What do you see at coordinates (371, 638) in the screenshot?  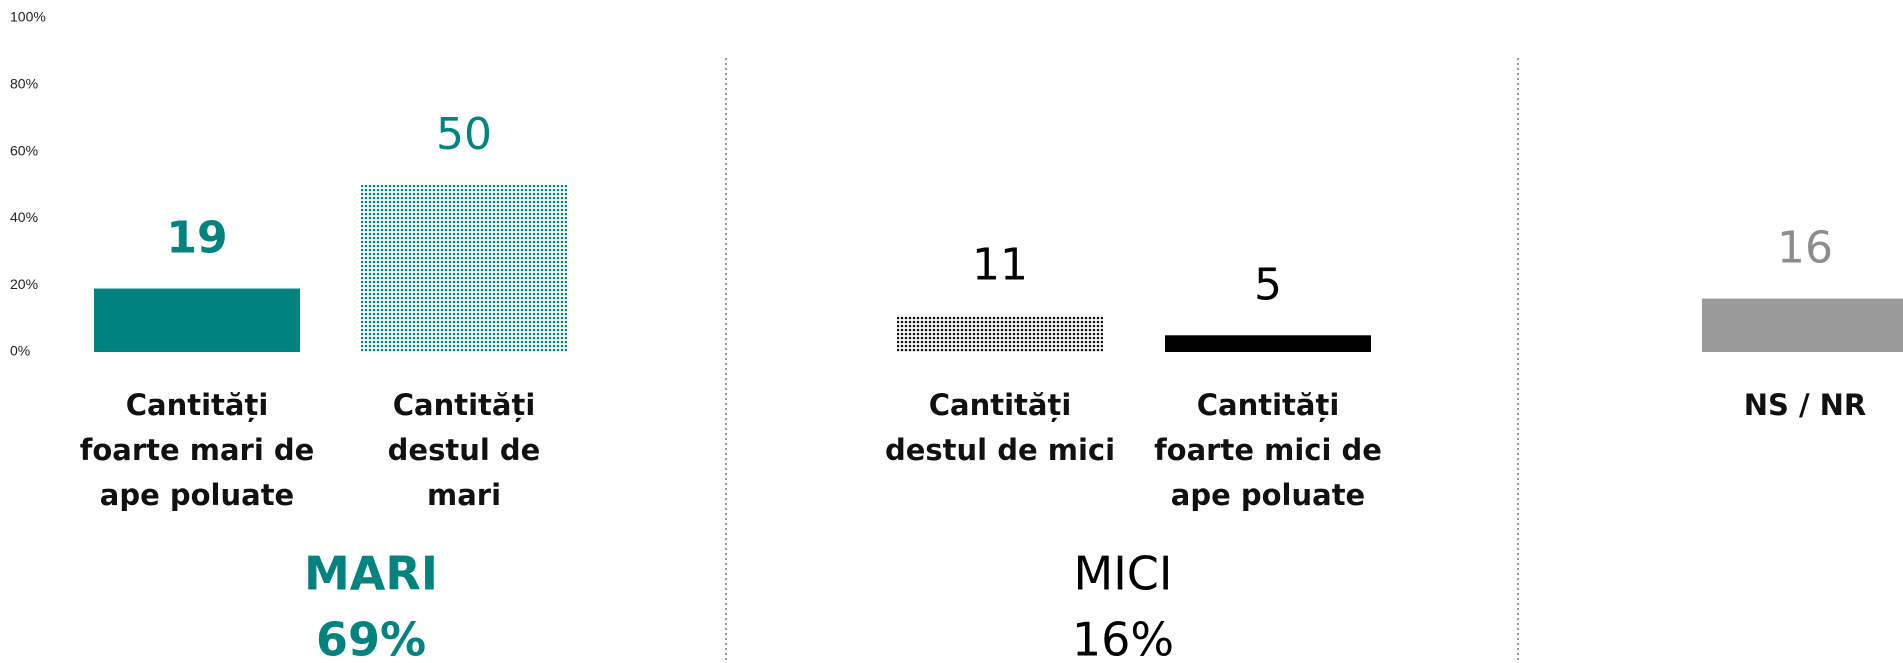 I see `group-total: 69%` at bounding box center [371, 638].